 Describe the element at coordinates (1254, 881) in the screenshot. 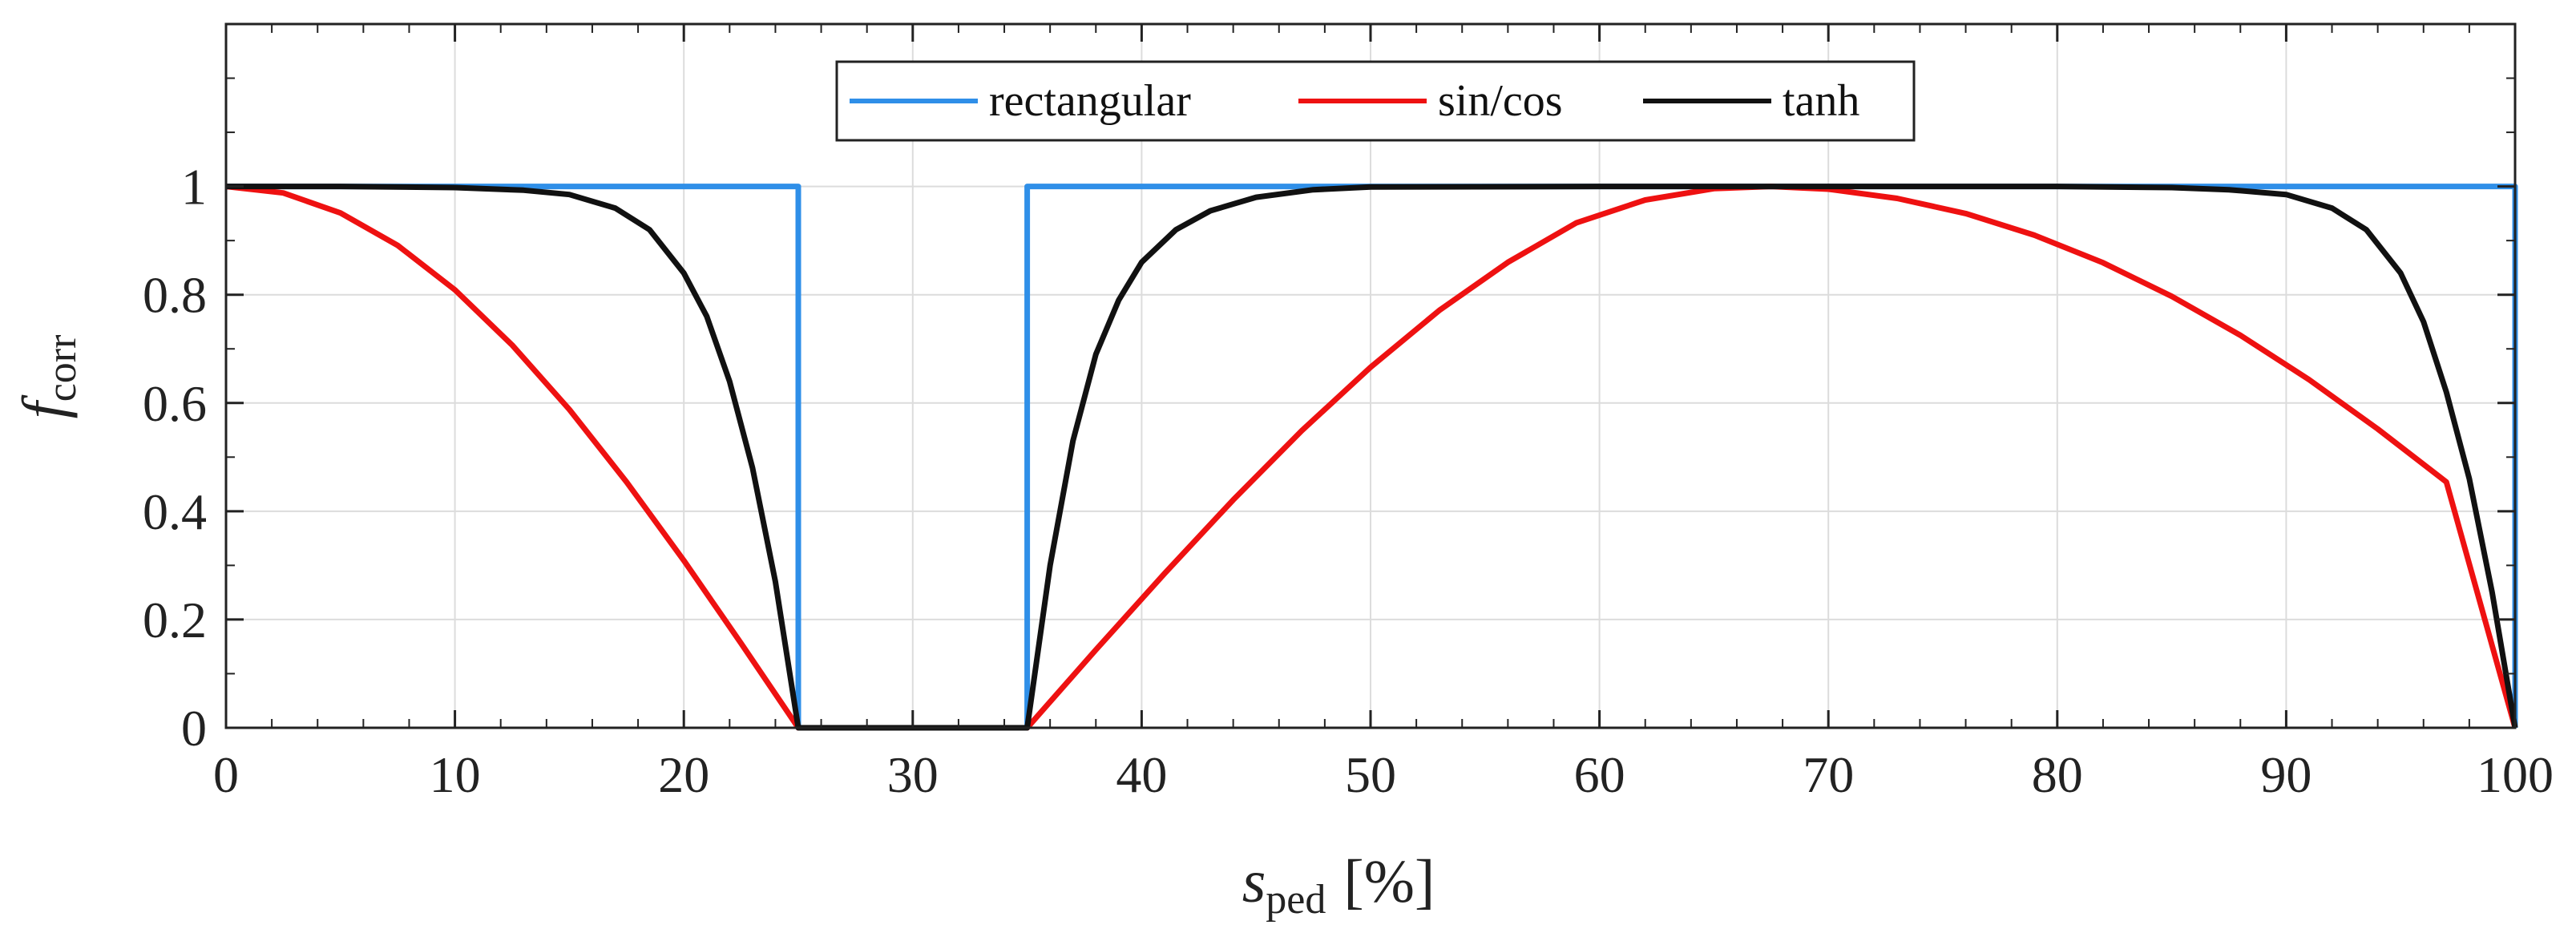

I see `x-axis-title-main: s` at that location.